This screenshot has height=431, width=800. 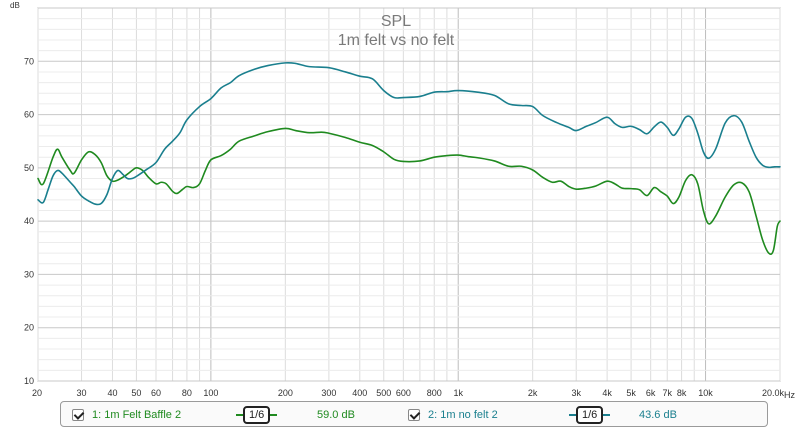 I want to click on x-tick-label: 200, so click(x=285, y=393).